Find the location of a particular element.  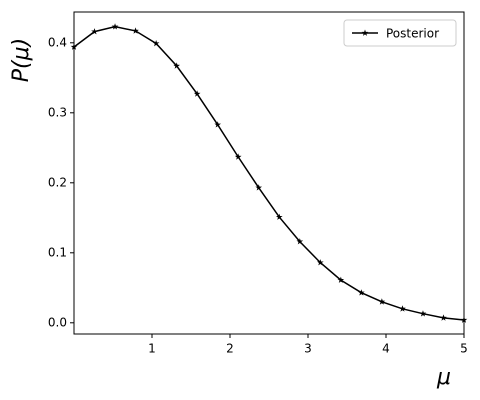

x-tick-label: 2 is located at coordinates (230, 349).